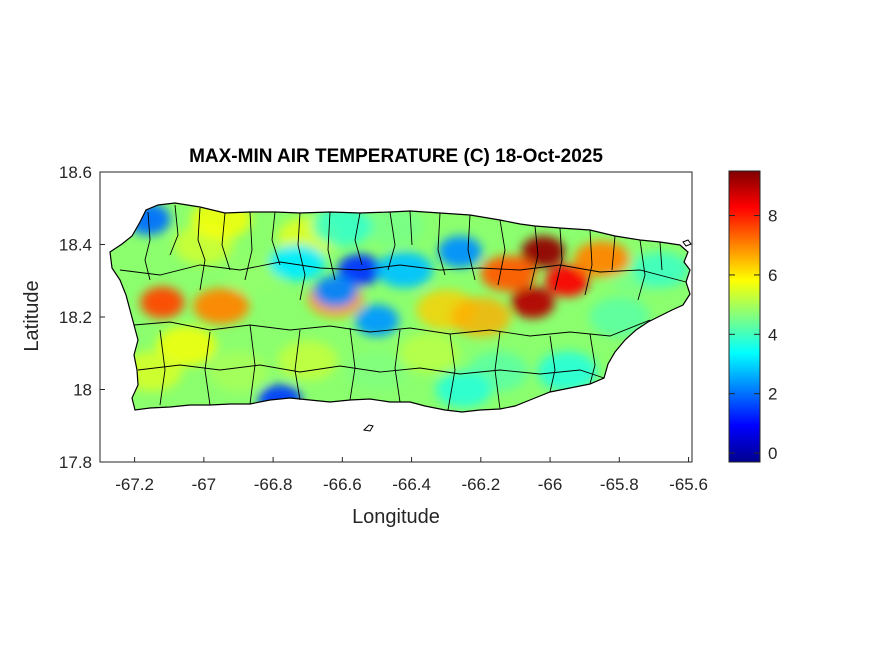 The image size is (875, 656). I want to click on x-tick-label: -66, so click(550, 484).